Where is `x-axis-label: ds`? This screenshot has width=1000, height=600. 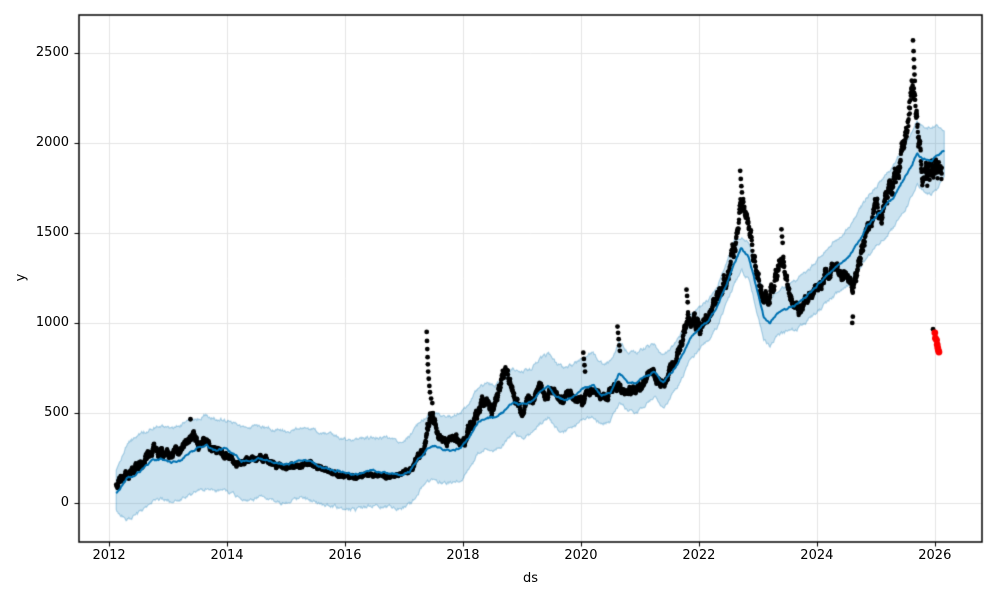
x-axis-label: ds is located at coordinates (530, 578).